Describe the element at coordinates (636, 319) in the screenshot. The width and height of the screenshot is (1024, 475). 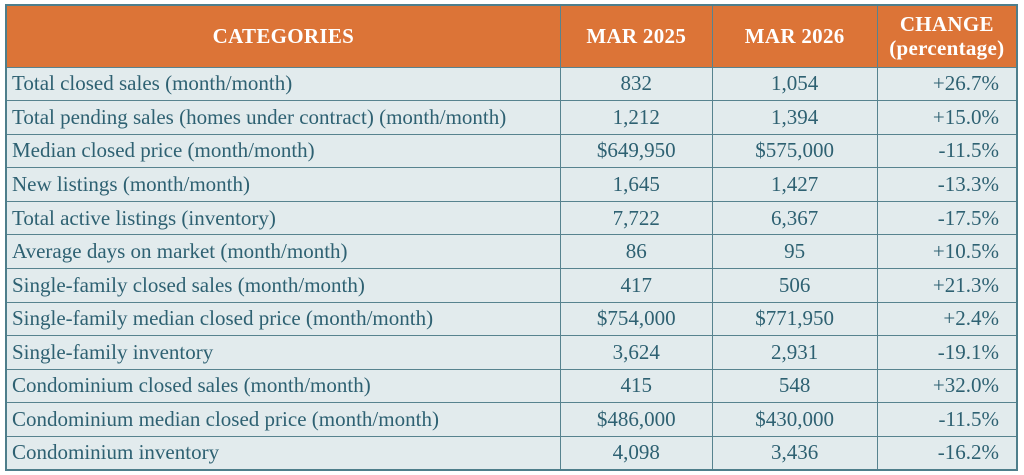
I see `mar-2025-value-cell: $754,000` at that location.